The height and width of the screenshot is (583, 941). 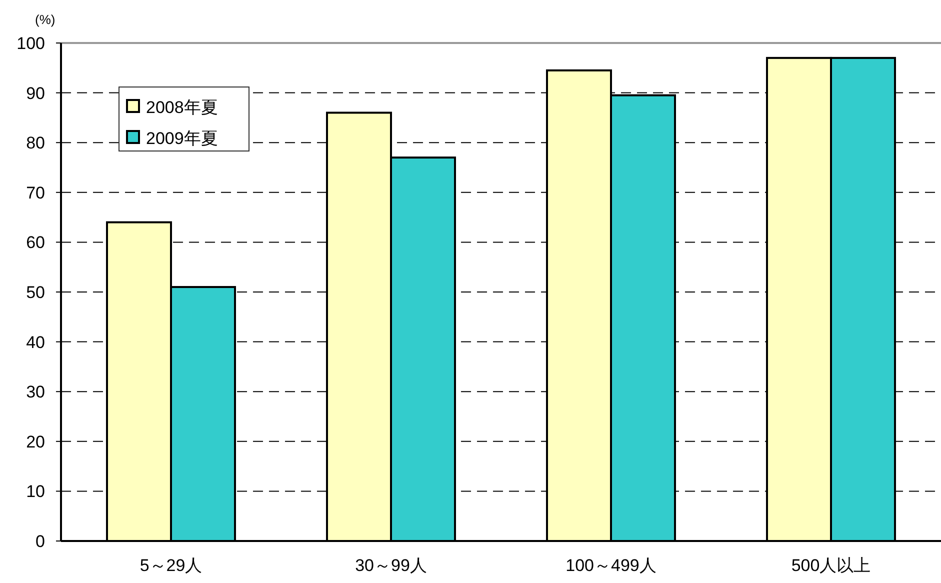 What do you see at coordinates (35, 143) in the screenshot?
I see `y-tick-label: 80` at bounding box center [35, 143].